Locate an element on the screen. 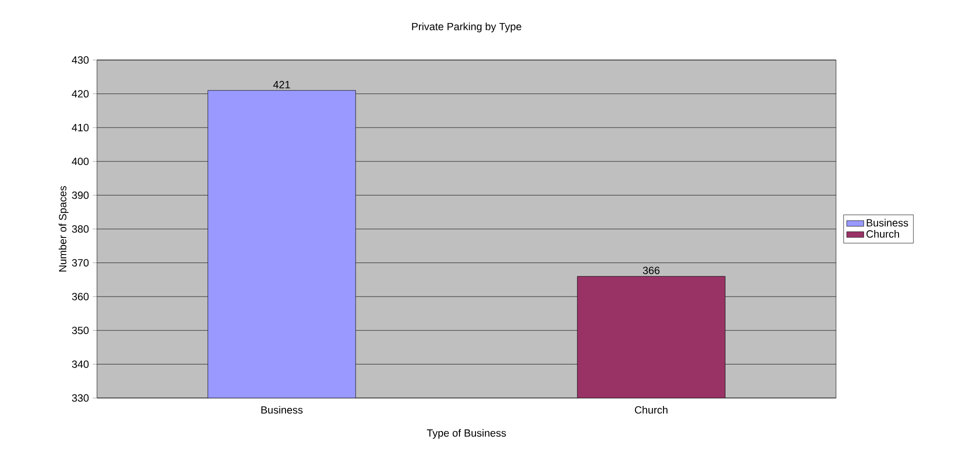 This screenshot has width=970, height=455. y-tick-label: 420 is located at coordinates (80, 94).